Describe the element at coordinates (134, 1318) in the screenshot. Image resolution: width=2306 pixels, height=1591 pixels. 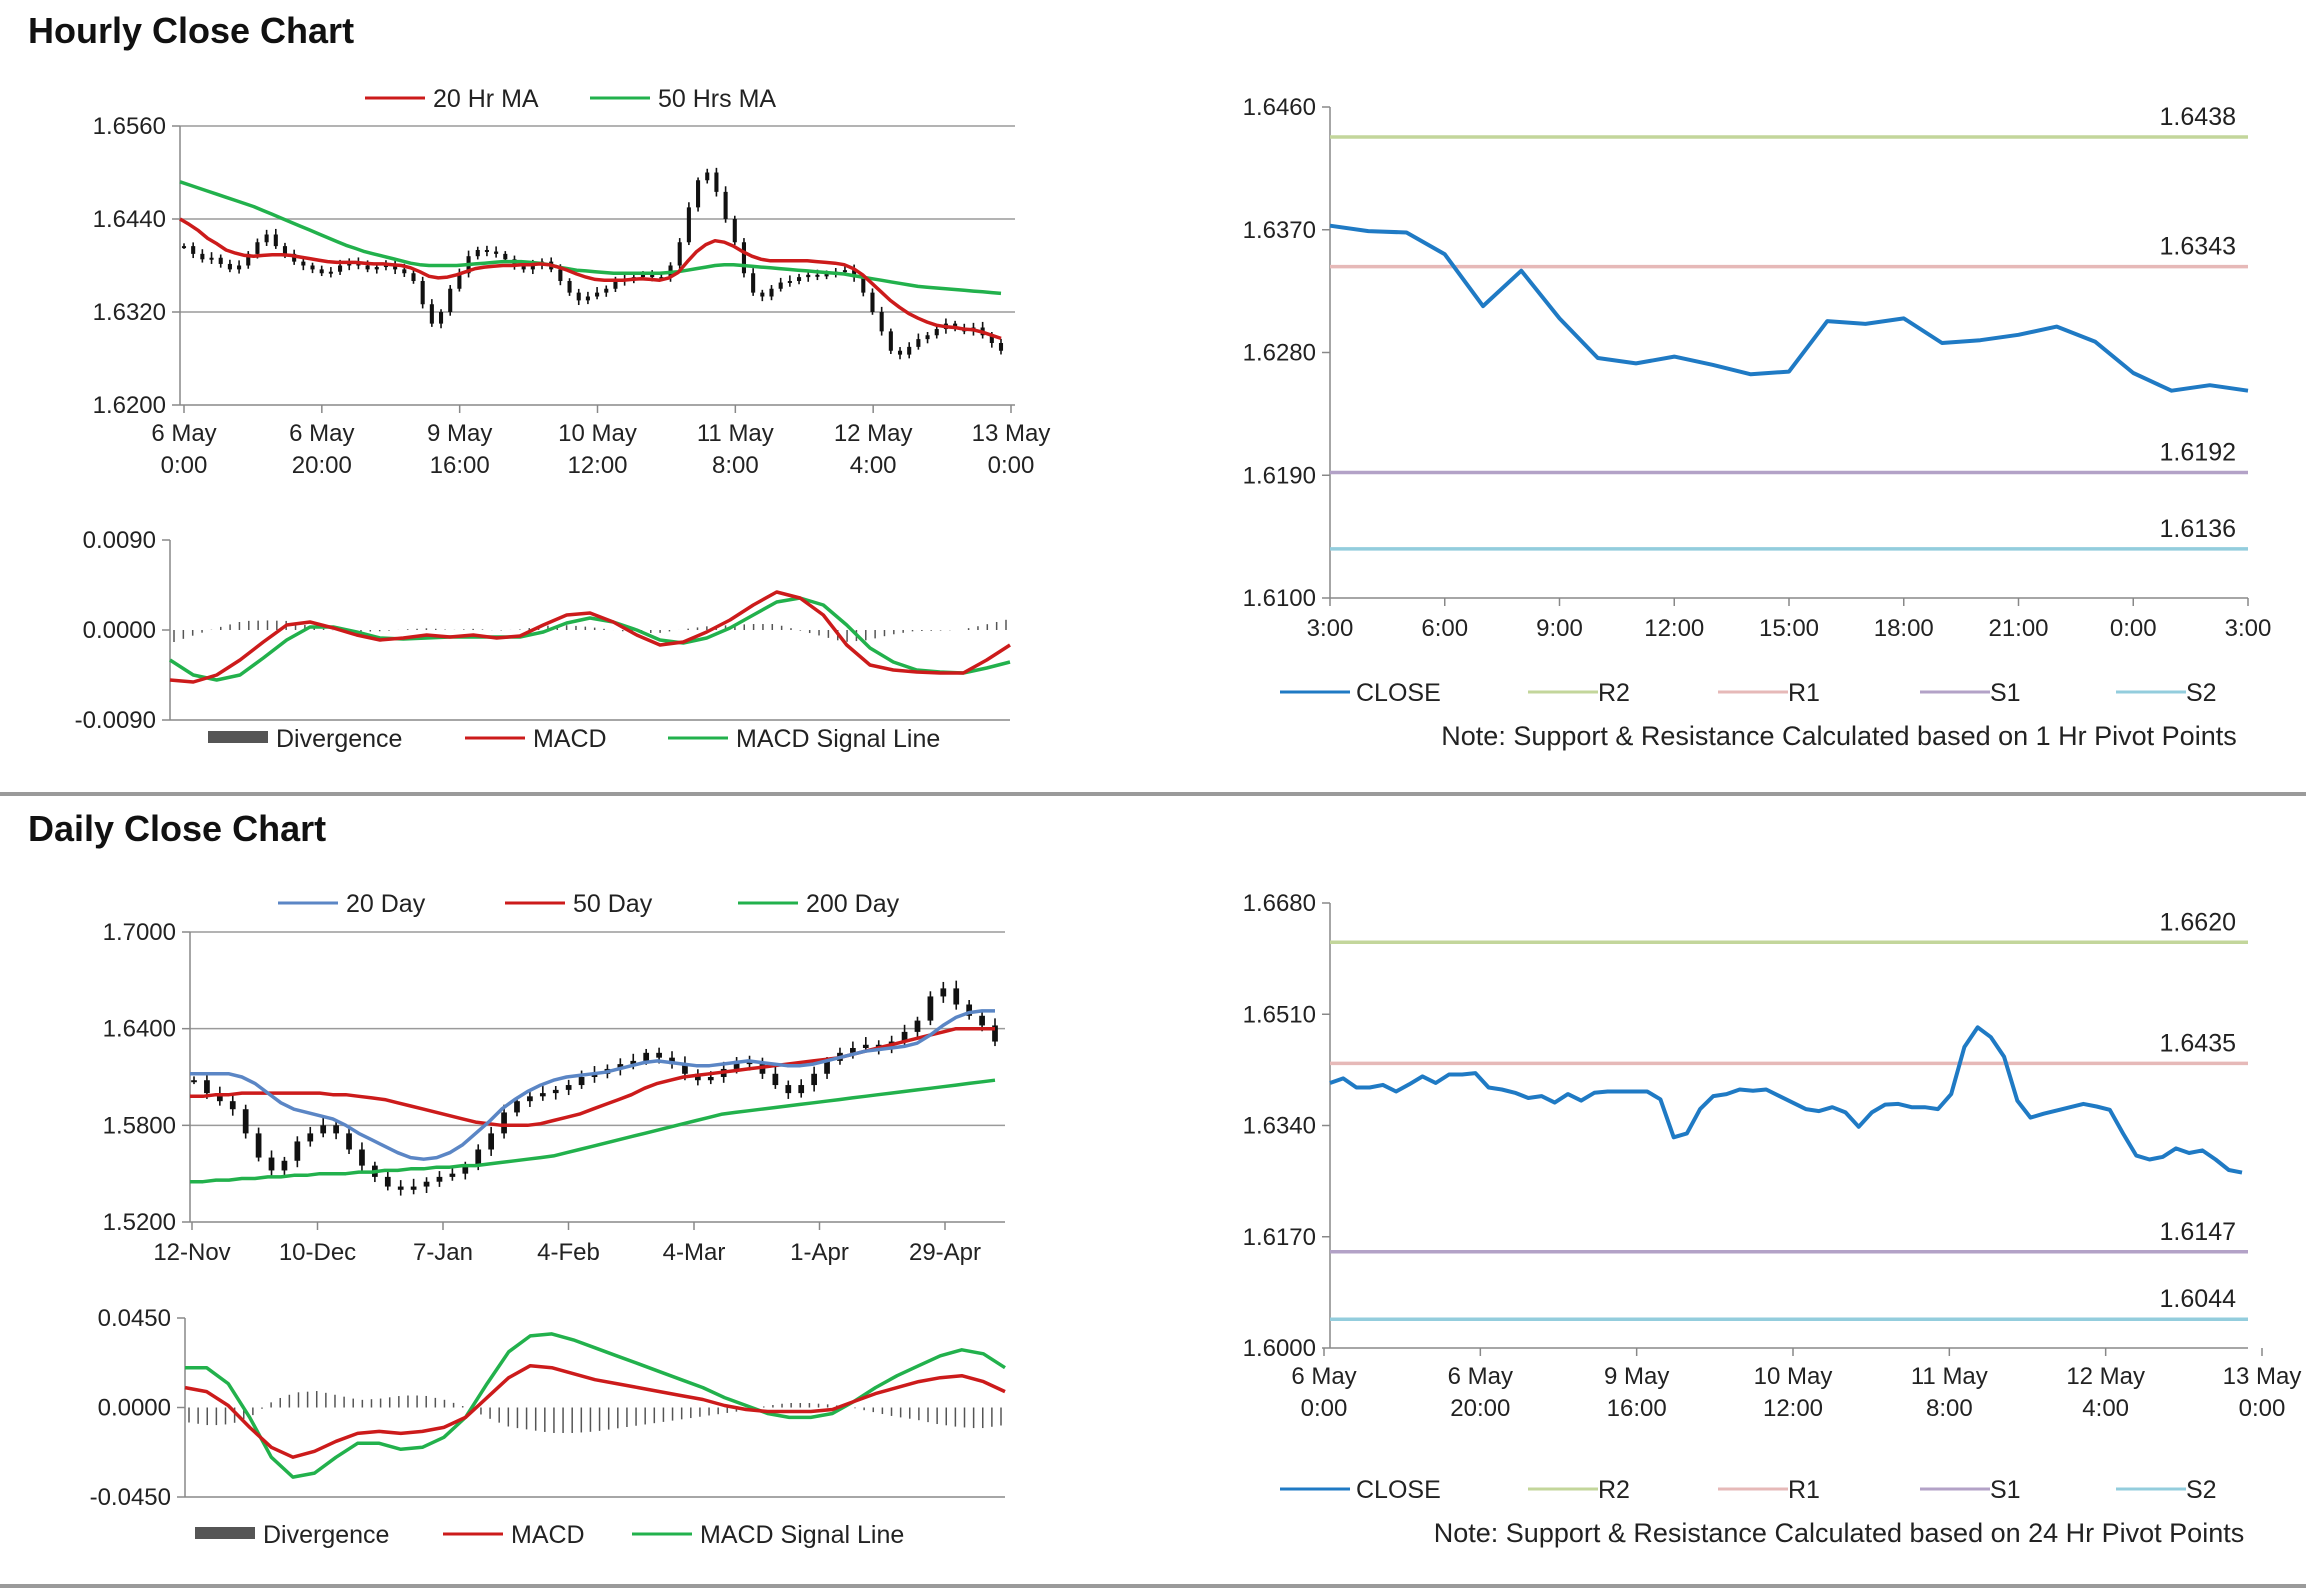
I see `y-tick-label: 0.0450` at that location.